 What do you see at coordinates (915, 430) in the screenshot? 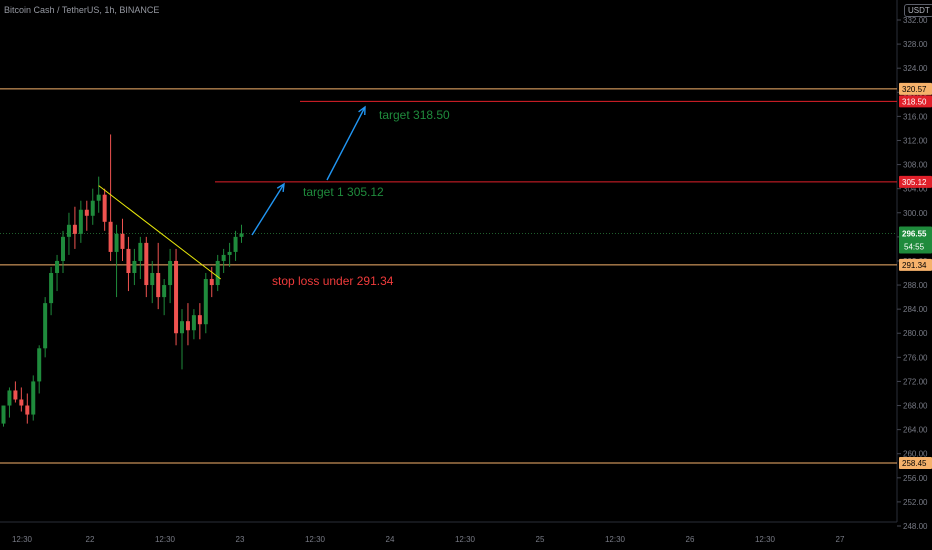
I see `price-tick-label: 264.00` at bounding box center [915, 430].